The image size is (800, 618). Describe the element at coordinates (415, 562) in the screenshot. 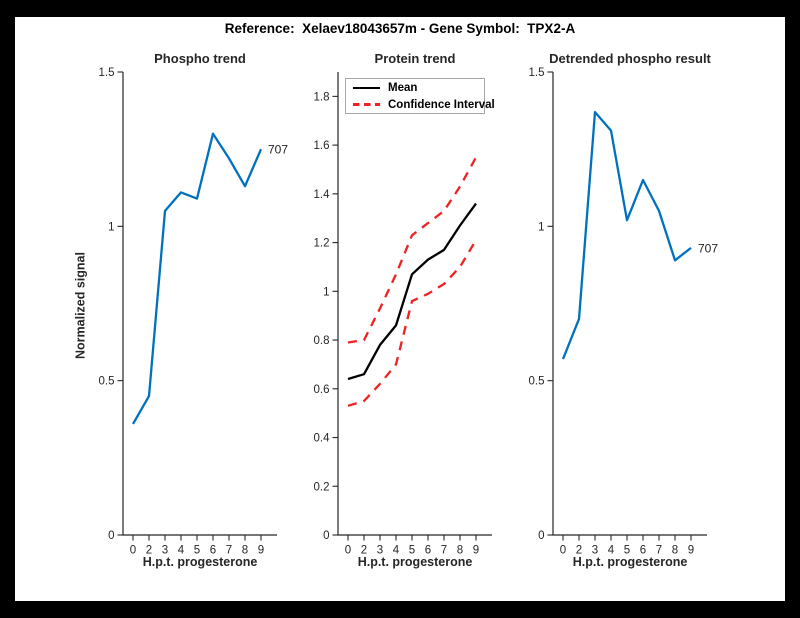

I see `x-axis-label-protein: H.p.t. progesterone` at that location.